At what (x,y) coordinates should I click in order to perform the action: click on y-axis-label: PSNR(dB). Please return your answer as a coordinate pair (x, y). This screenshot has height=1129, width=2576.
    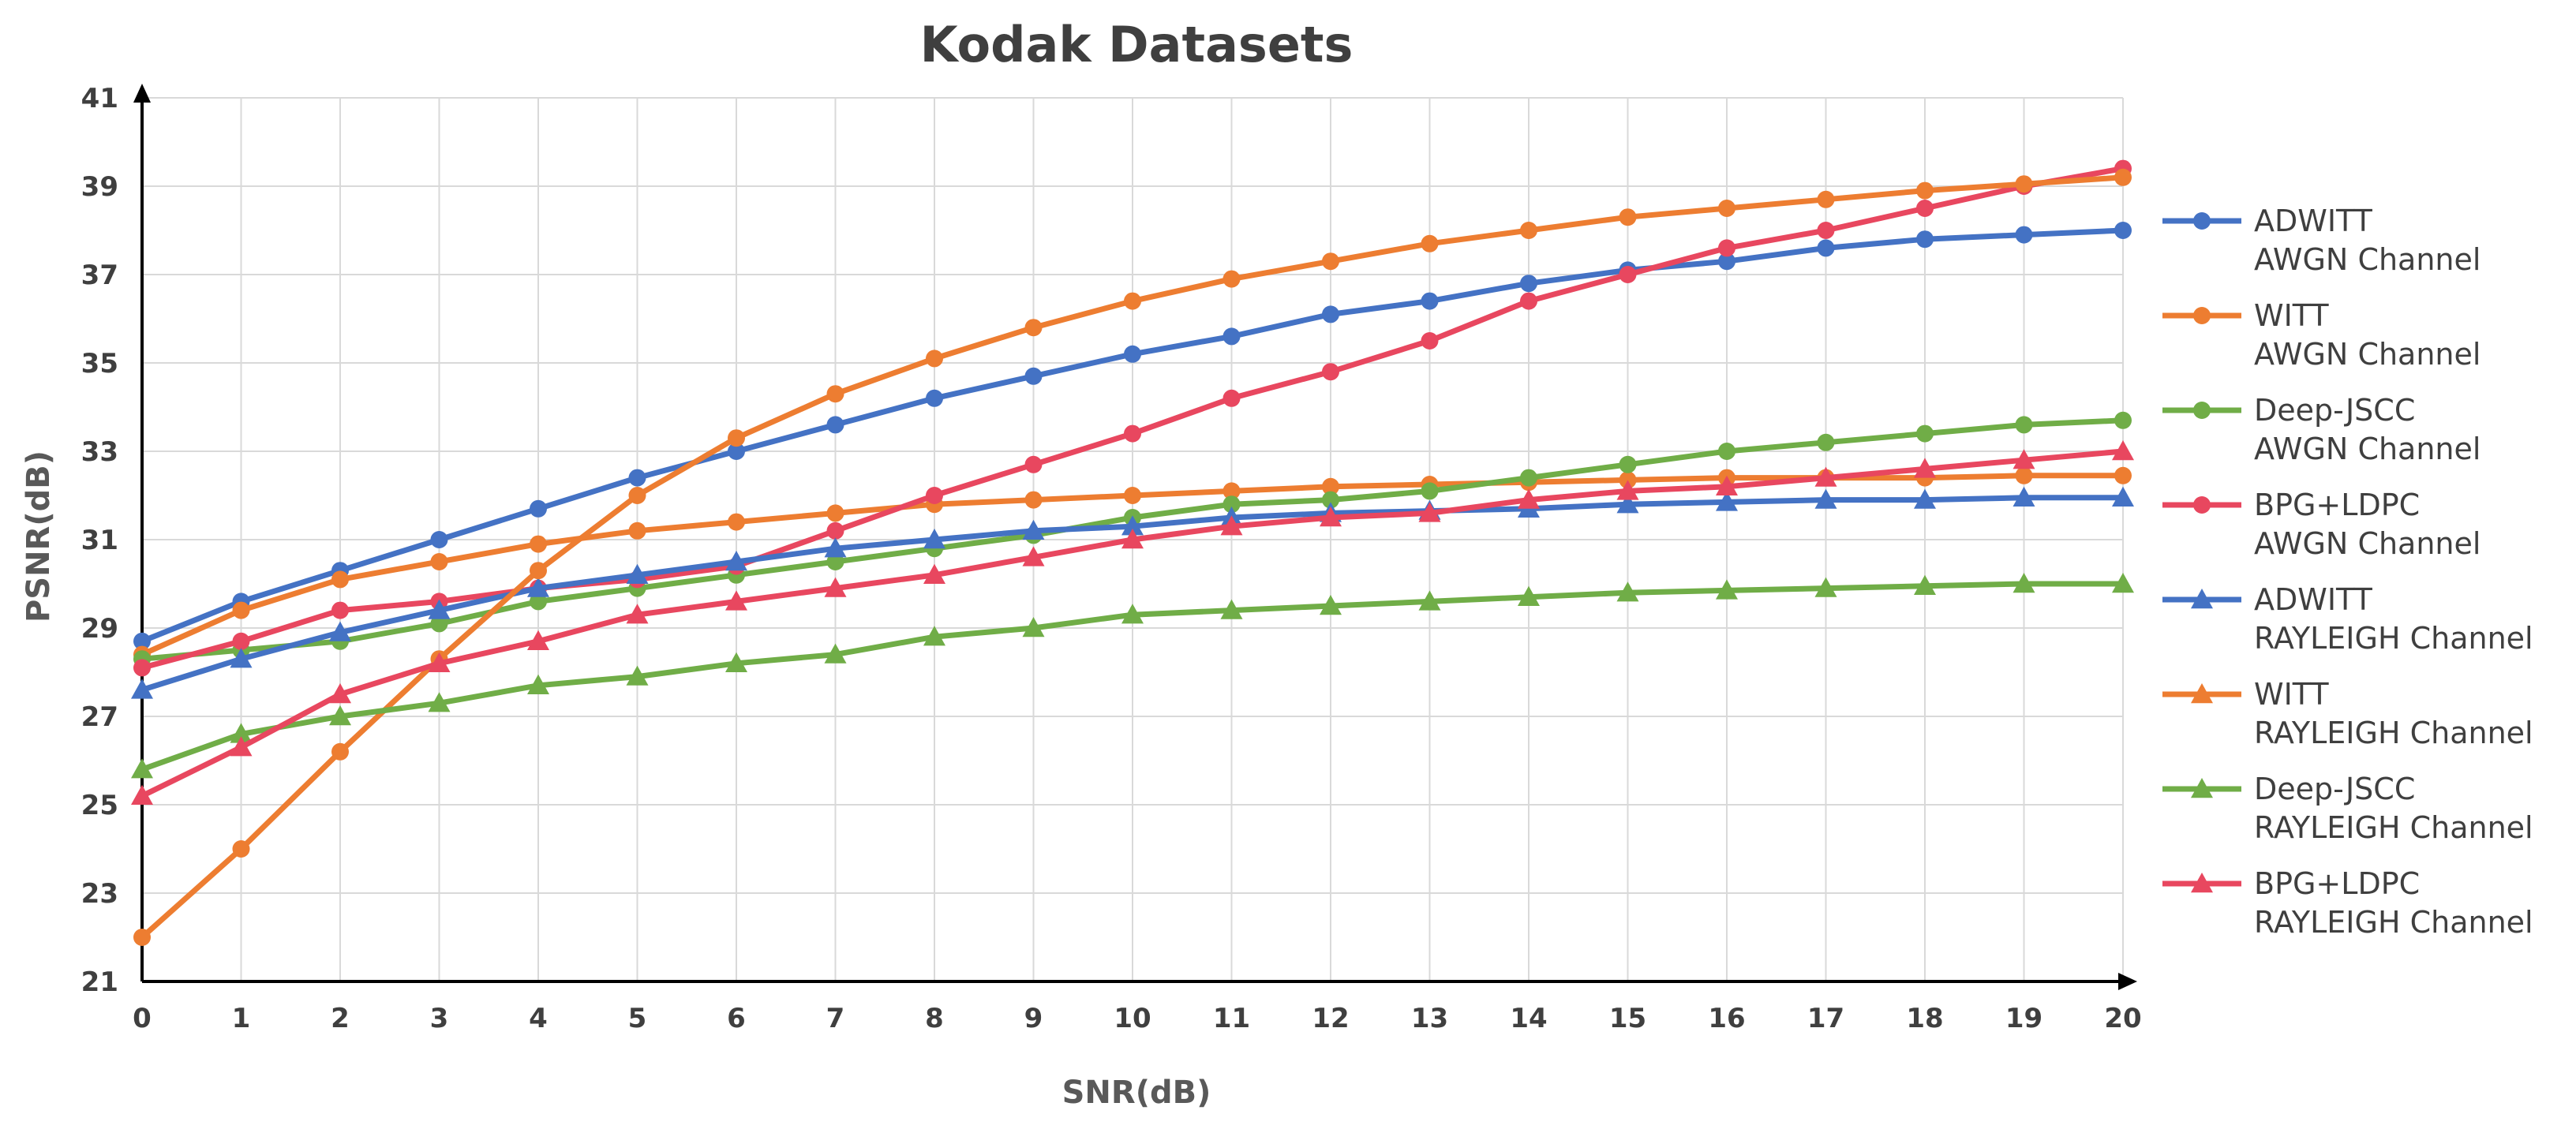
    Looking at the image, I should click on (39, 536).